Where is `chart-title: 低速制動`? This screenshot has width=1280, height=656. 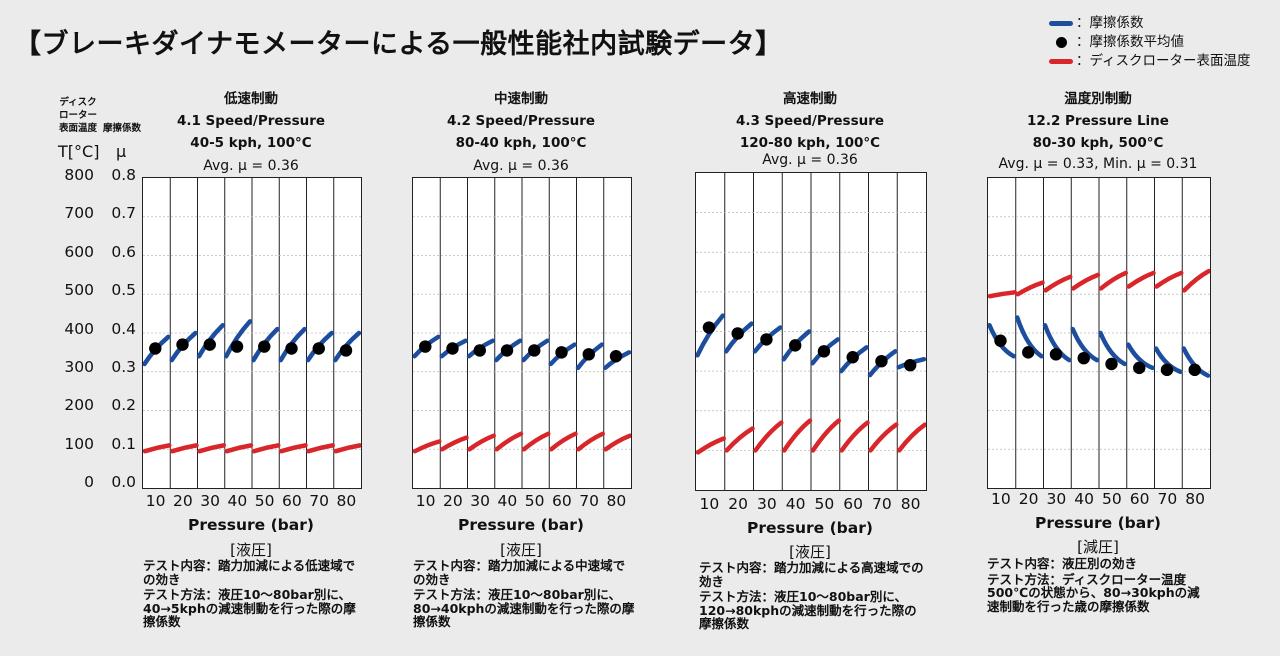
chart-title: 低速制動 is located at coordinates (251, 99).